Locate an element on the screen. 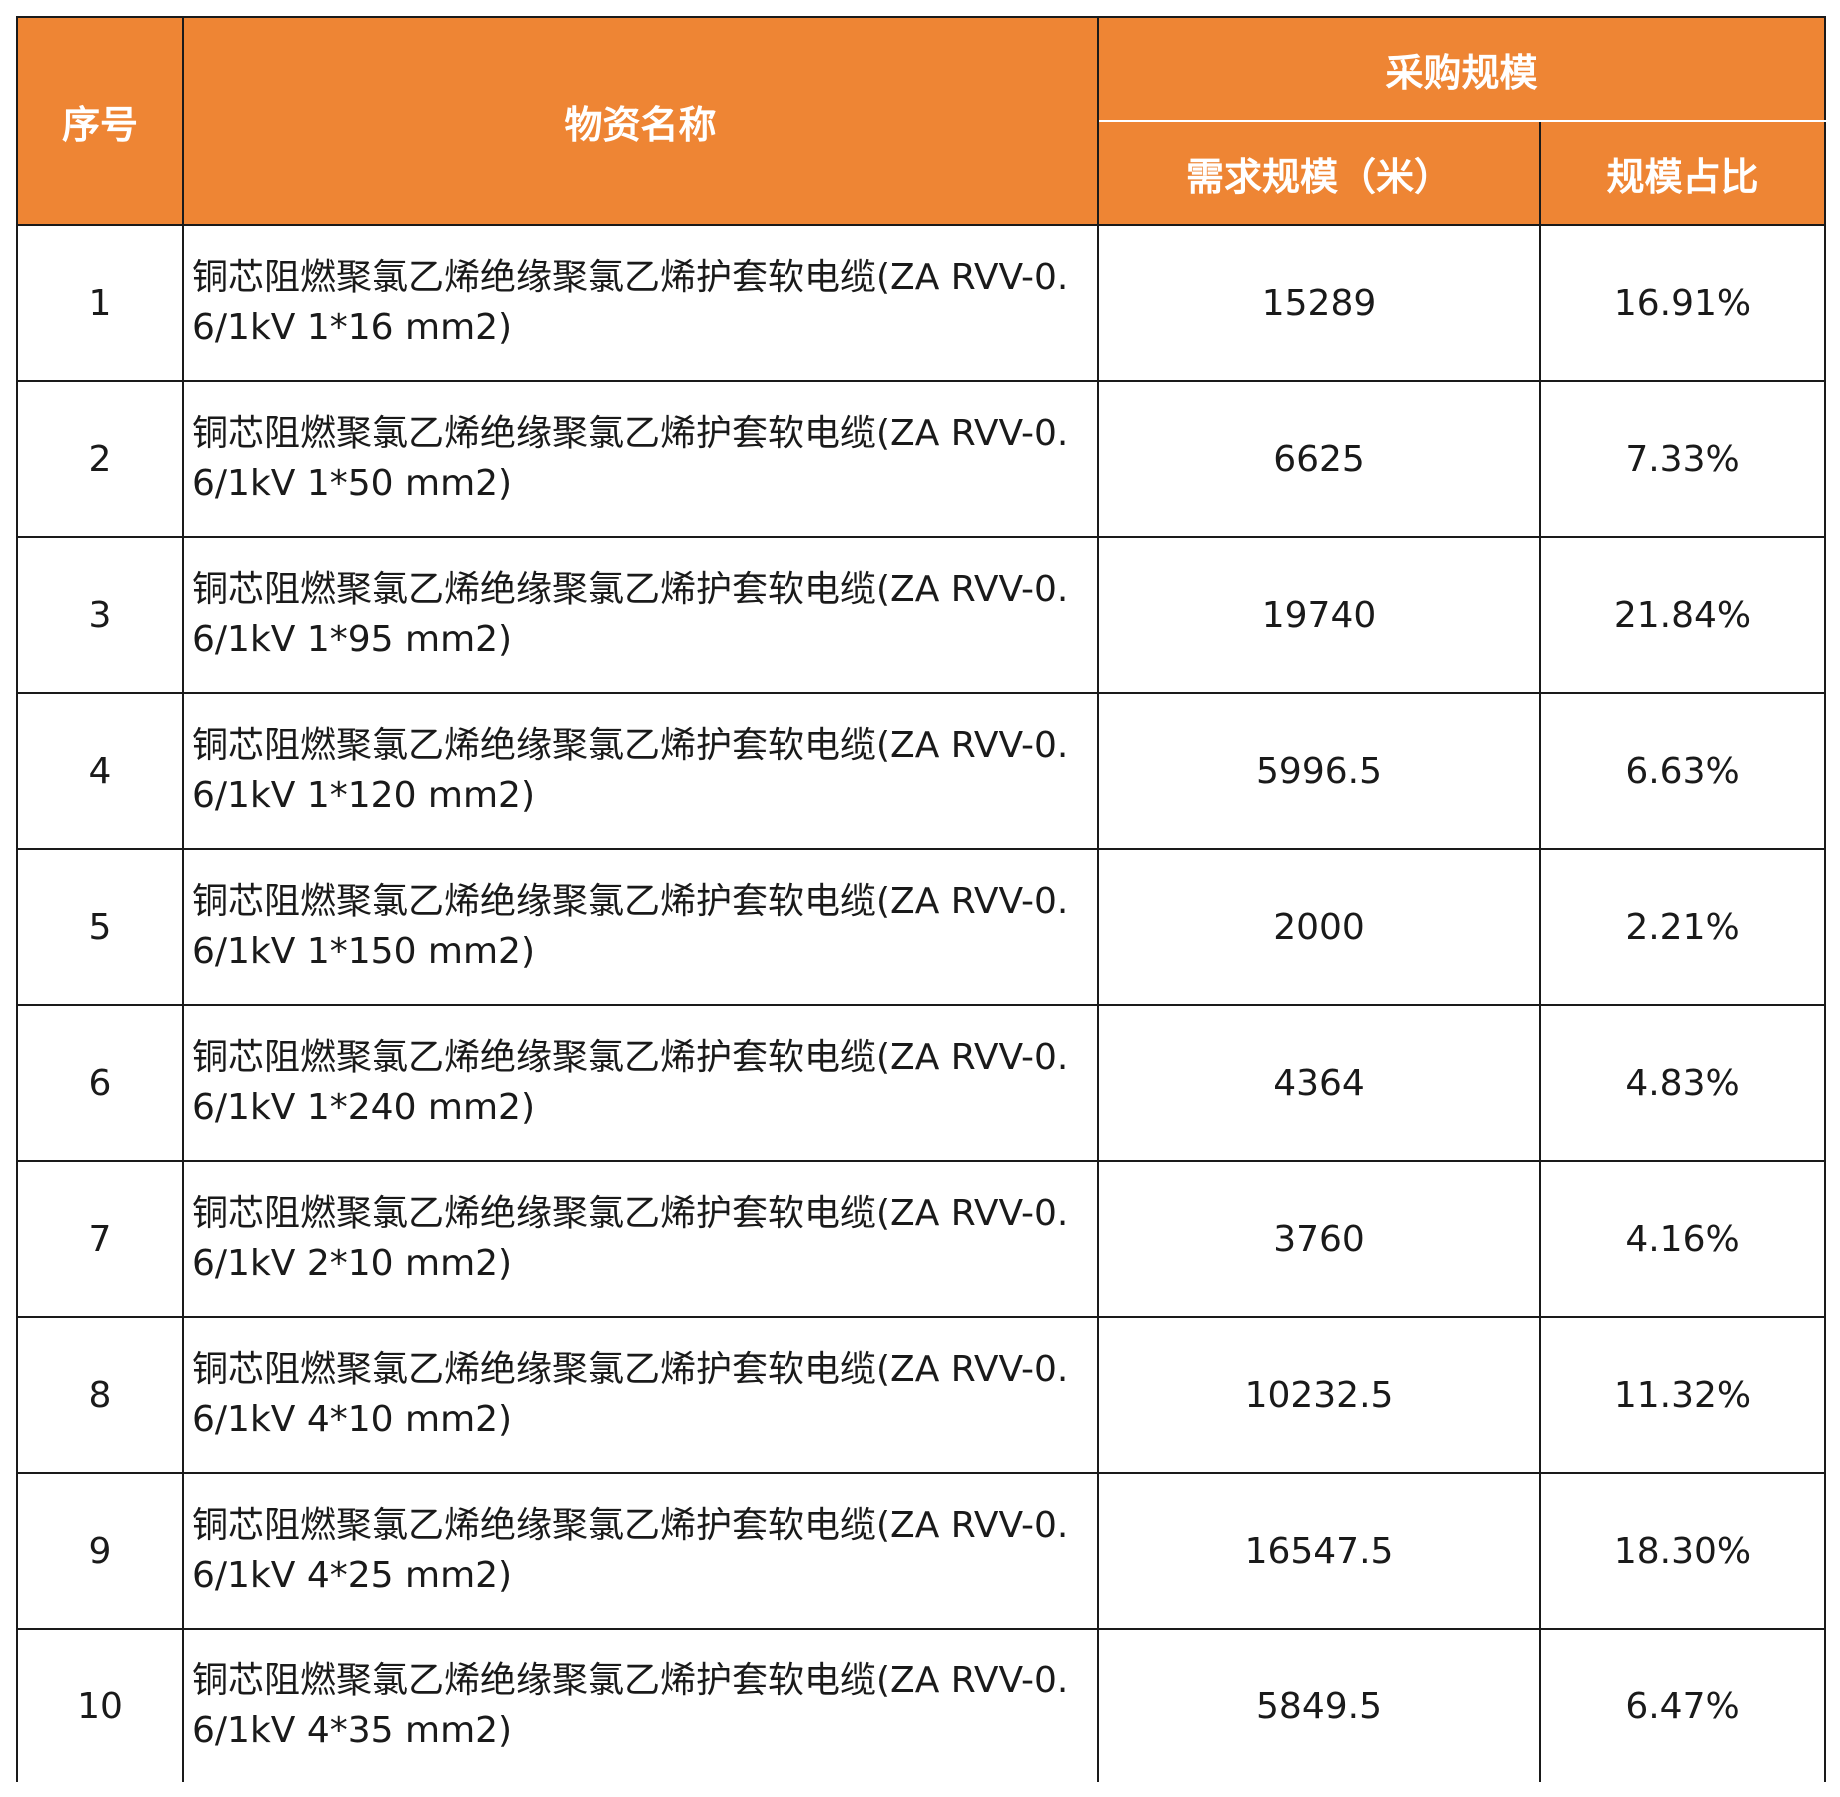  row-qty: 4364 is located at coordinates (1319, 1083).